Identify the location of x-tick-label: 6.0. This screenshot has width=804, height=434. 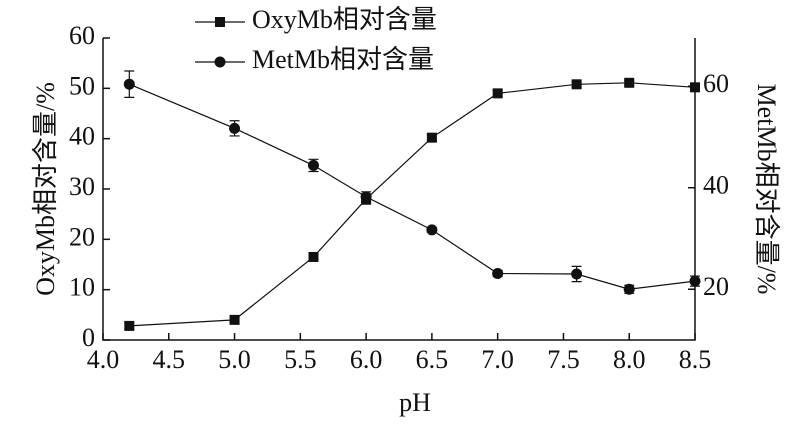
(366, 359).